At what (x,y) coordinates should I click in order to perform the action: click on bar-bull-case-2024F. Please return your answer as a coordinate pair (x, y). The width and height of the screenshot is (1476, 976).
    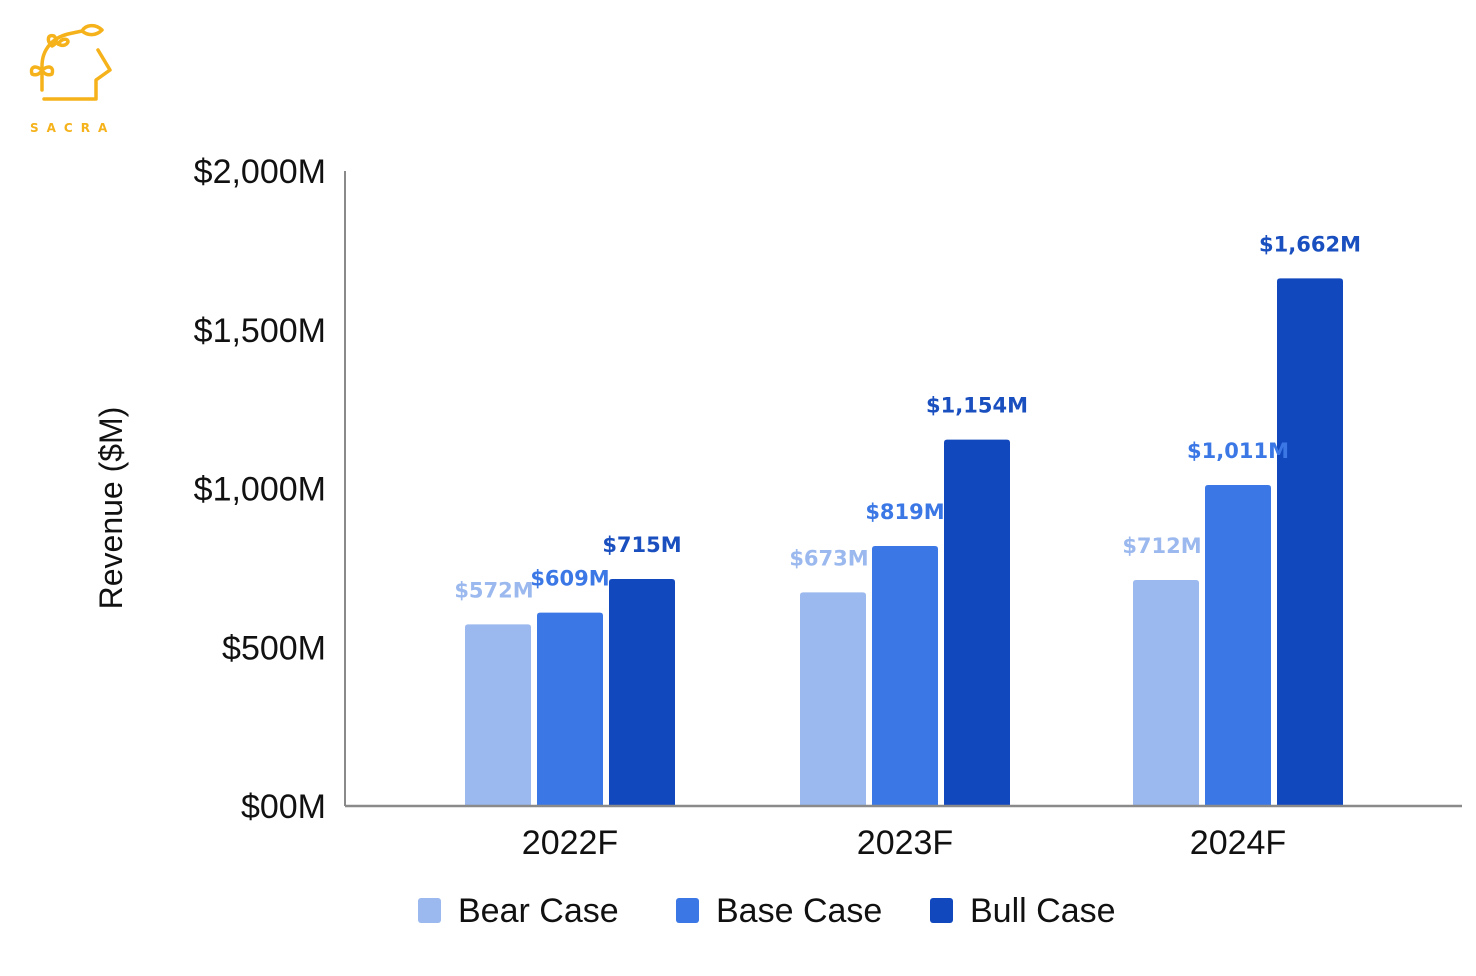
    Looking at the image, I should click on (1310, 542).